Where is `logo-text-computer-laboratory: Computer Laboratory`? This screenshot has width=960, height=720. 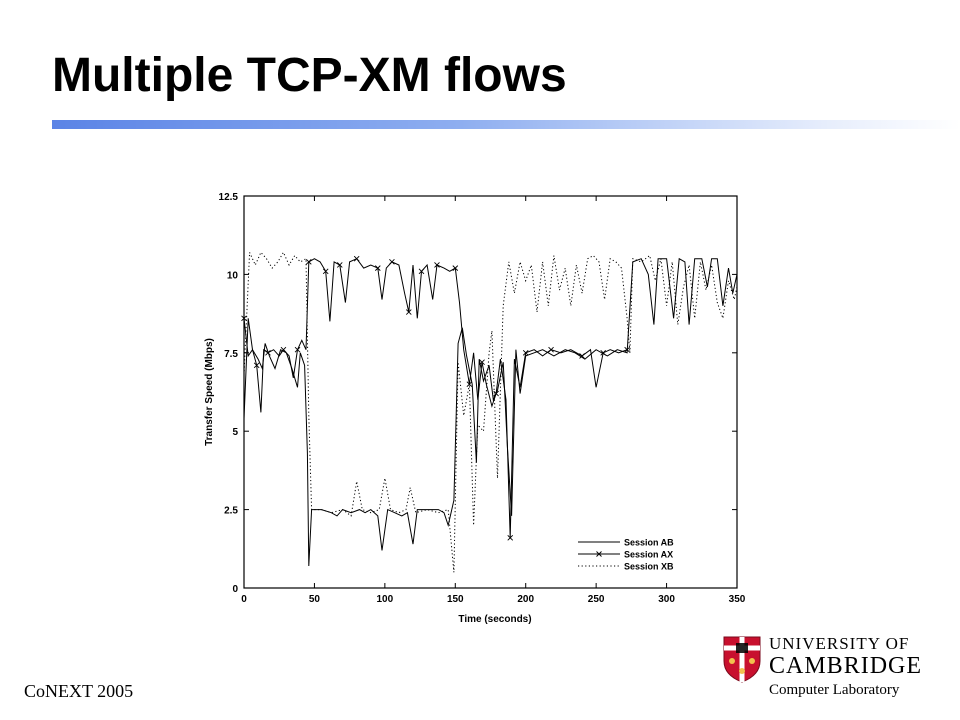
logo-text-computer-laboratory: Computer Laboratory is located at coordinates (834, 690).